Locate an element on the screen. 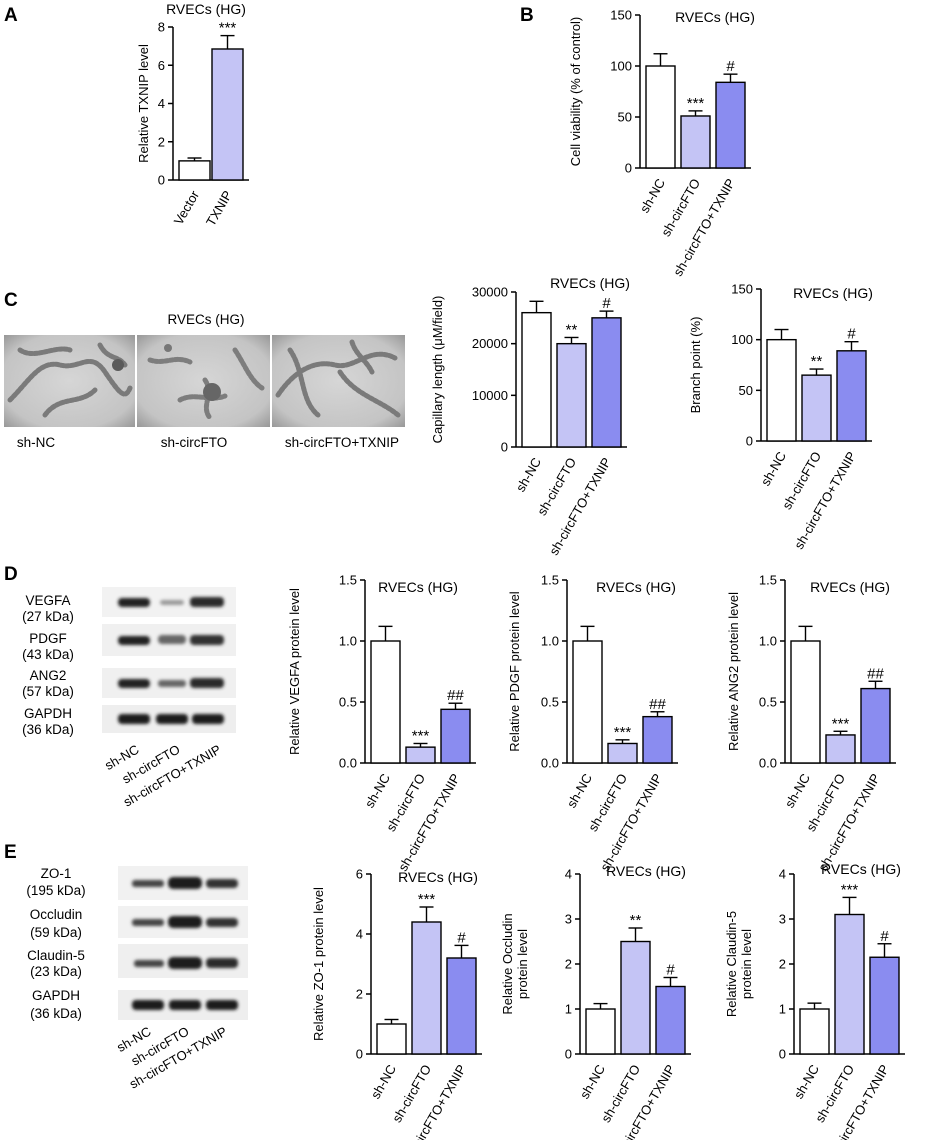 This screenshot has height=1140, width=927. chart-b-ylabel: Cell viability (% of control) is located at coordinates (575, 92).